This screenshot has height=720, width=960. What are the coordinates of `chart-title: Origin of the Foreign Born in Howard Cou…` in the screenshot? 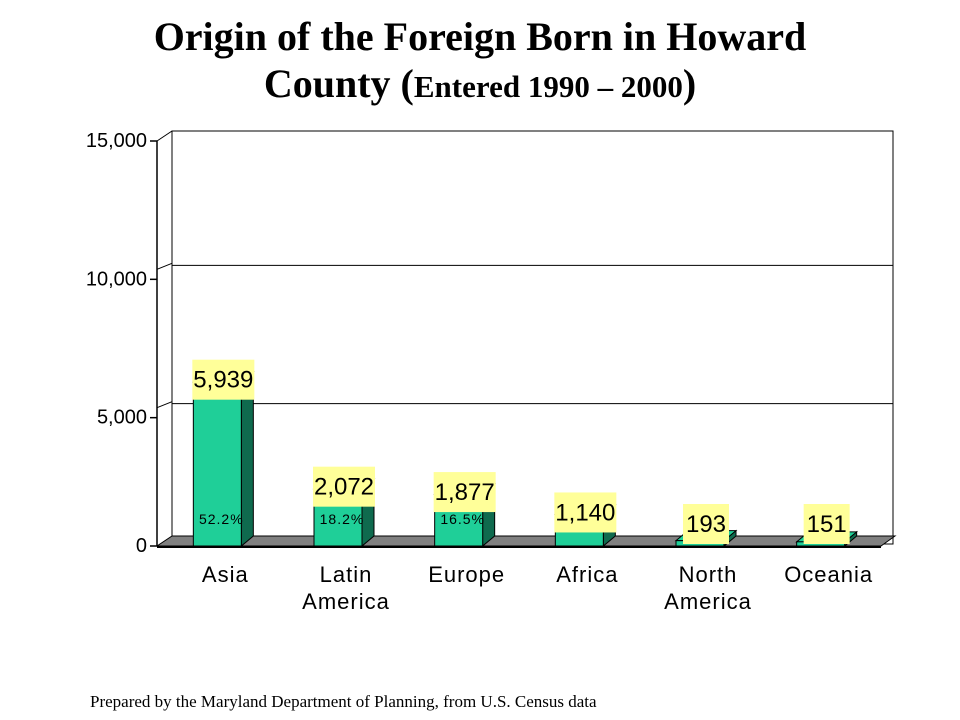 It's located at (480, 62).